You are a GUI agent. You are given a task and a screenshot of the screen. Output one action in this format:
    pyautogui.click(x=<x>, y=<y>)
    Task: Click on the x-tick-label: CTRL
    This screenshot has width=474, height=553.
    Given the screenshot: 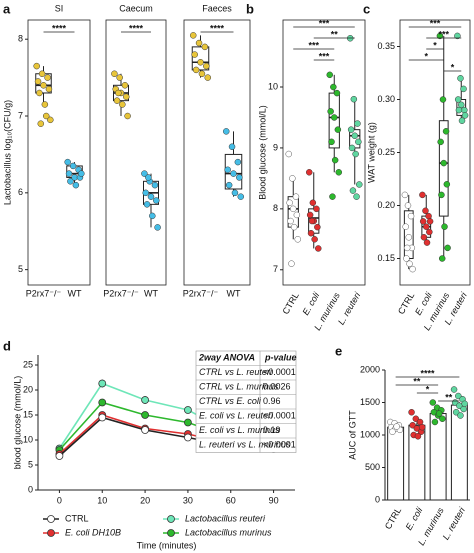 What is the action you would take?
    pyautogui.click(x=290, y=303)
    